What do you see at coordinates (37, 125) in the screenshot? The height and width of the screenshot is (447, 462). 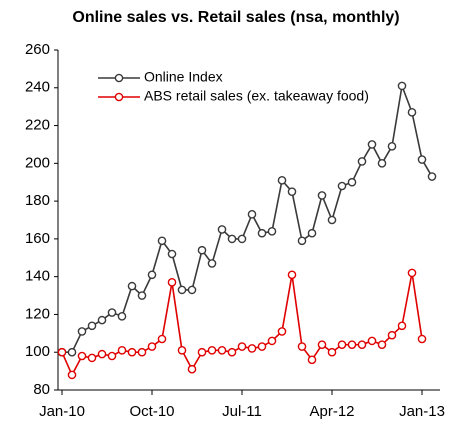 I see `y-tick-label: 220` at bounding box center [37, 125].